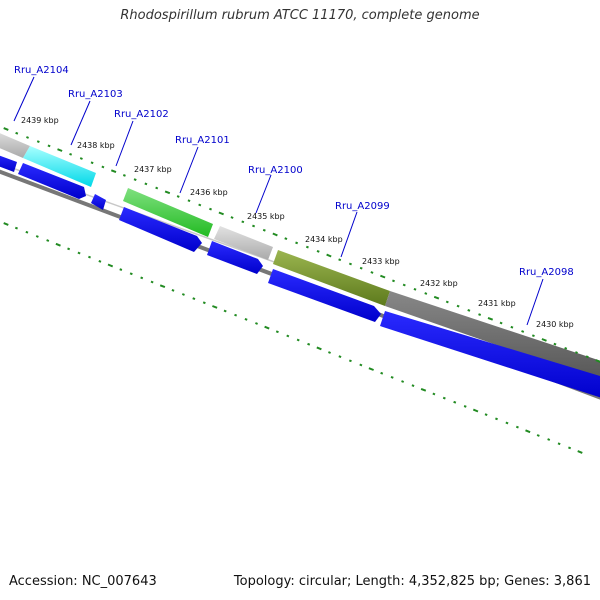  Describe the element at coordinates (546, 272) in the screenshot. I see `gene-label: Rru_A2098` at that location.